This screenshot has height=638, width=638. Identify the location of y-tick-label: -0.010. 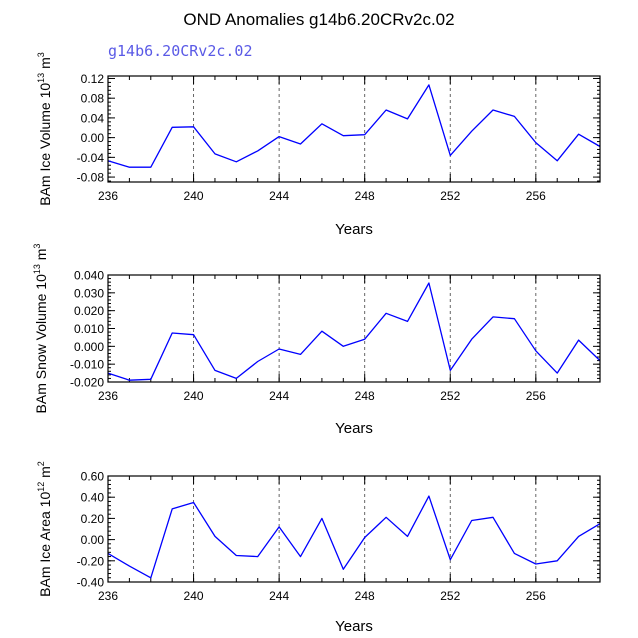
(87, 365).